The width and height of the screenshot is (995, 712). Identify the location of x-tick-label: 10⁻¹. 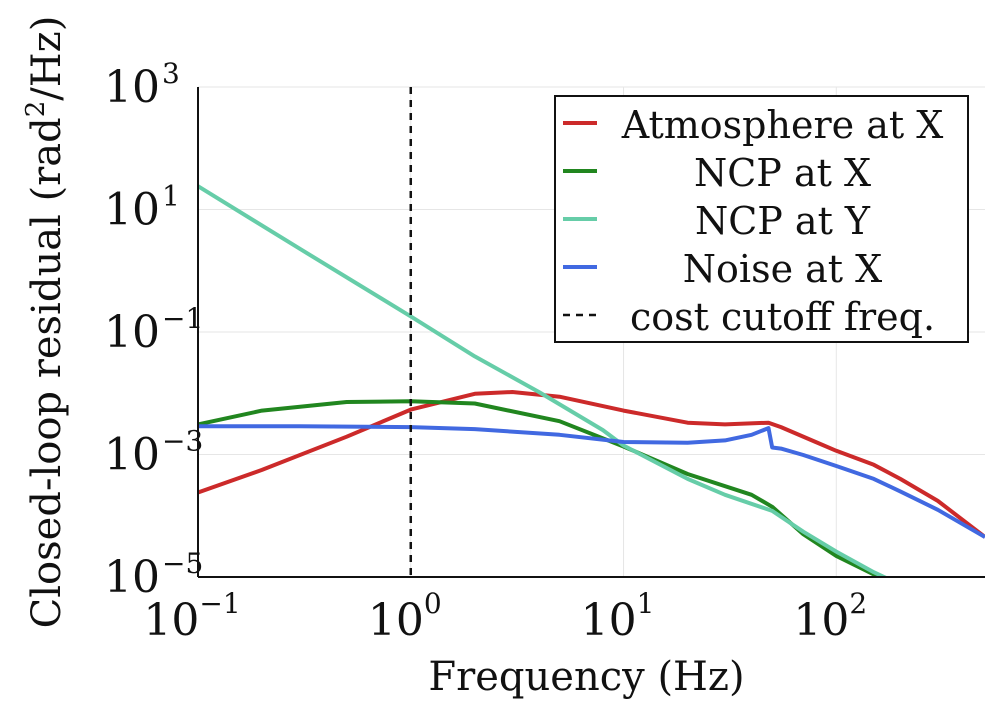
(191, 616).